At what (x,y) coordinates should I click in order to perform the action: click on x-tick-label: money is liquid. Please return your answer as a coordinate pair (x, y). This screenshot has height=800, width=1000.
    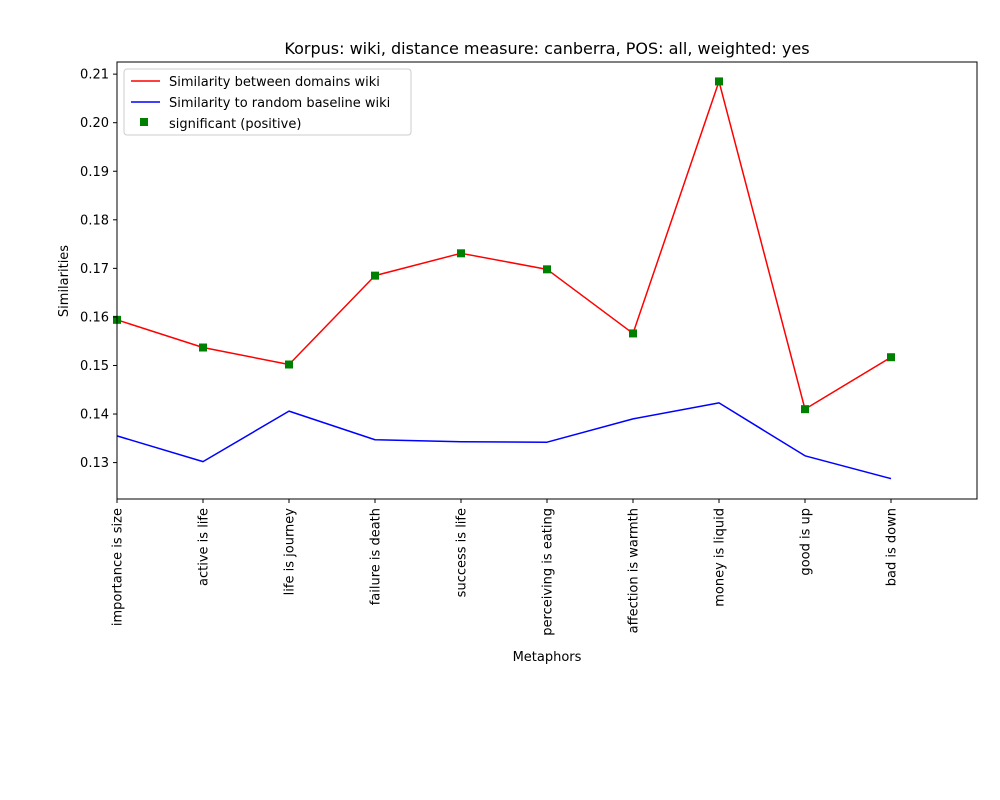
    Looking at the image, I should click on (720, 557).